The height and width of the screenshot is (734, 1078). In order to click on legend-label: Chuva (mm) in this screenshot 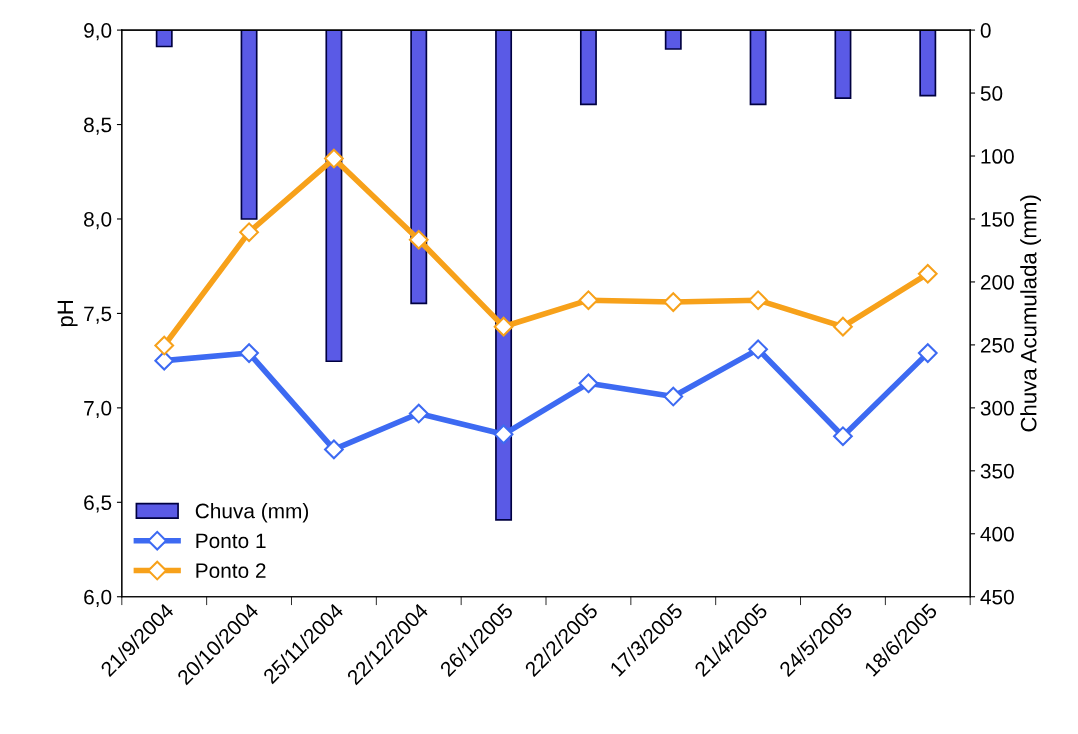, I will do `click(252, 513)`.